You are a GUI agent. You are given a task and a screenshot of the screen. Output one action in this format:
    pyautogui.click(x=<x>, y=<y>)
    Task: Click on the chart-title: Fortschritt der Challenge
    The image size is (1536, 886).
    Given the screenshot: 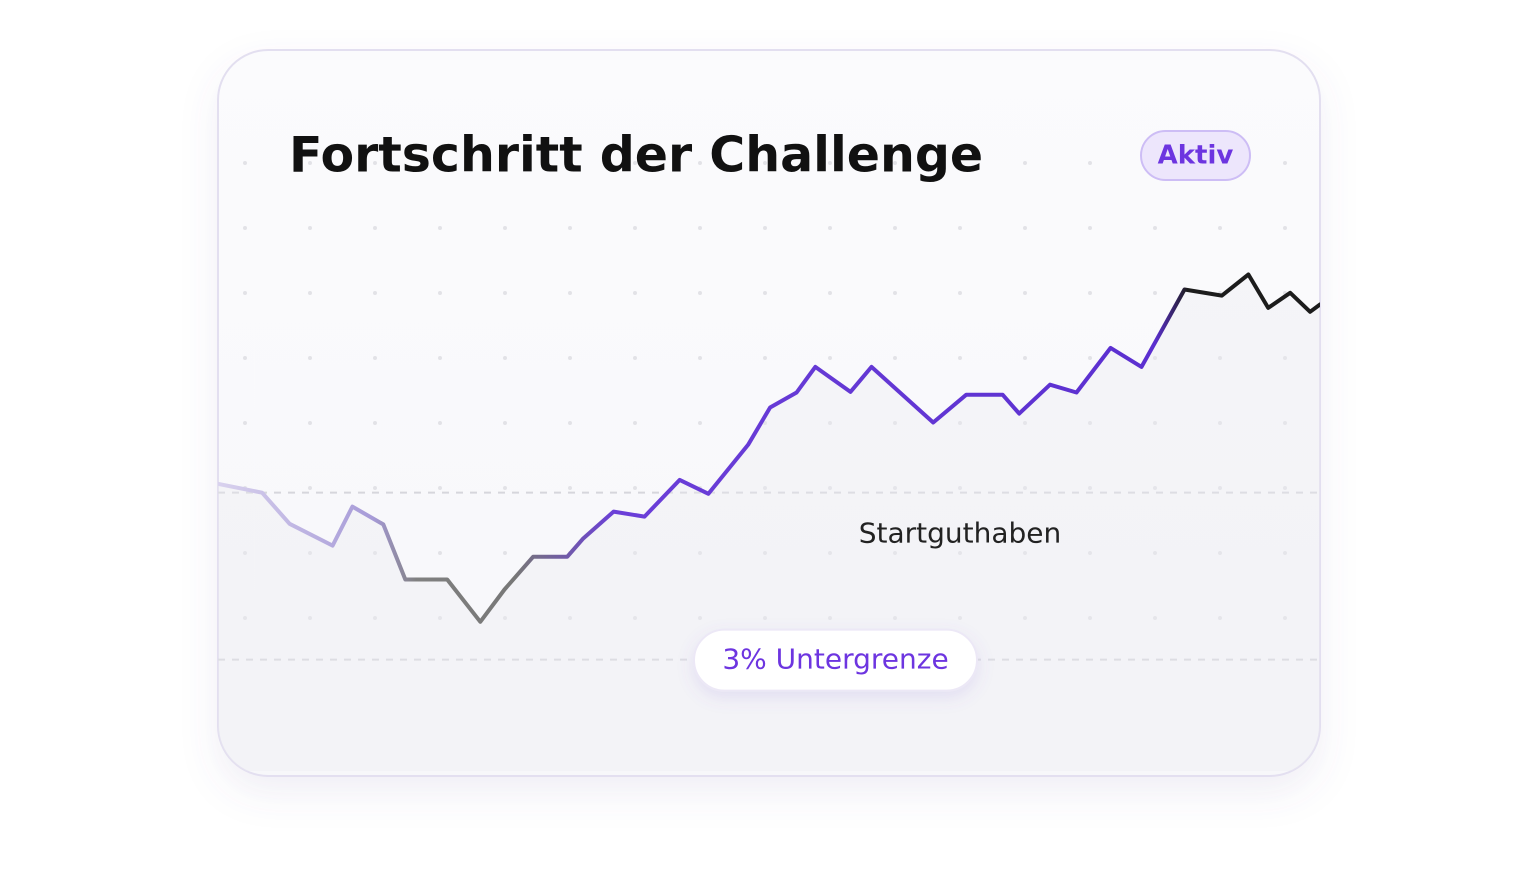 What is the action you would take?
    pyautogui.click(x=636, y=155)
    